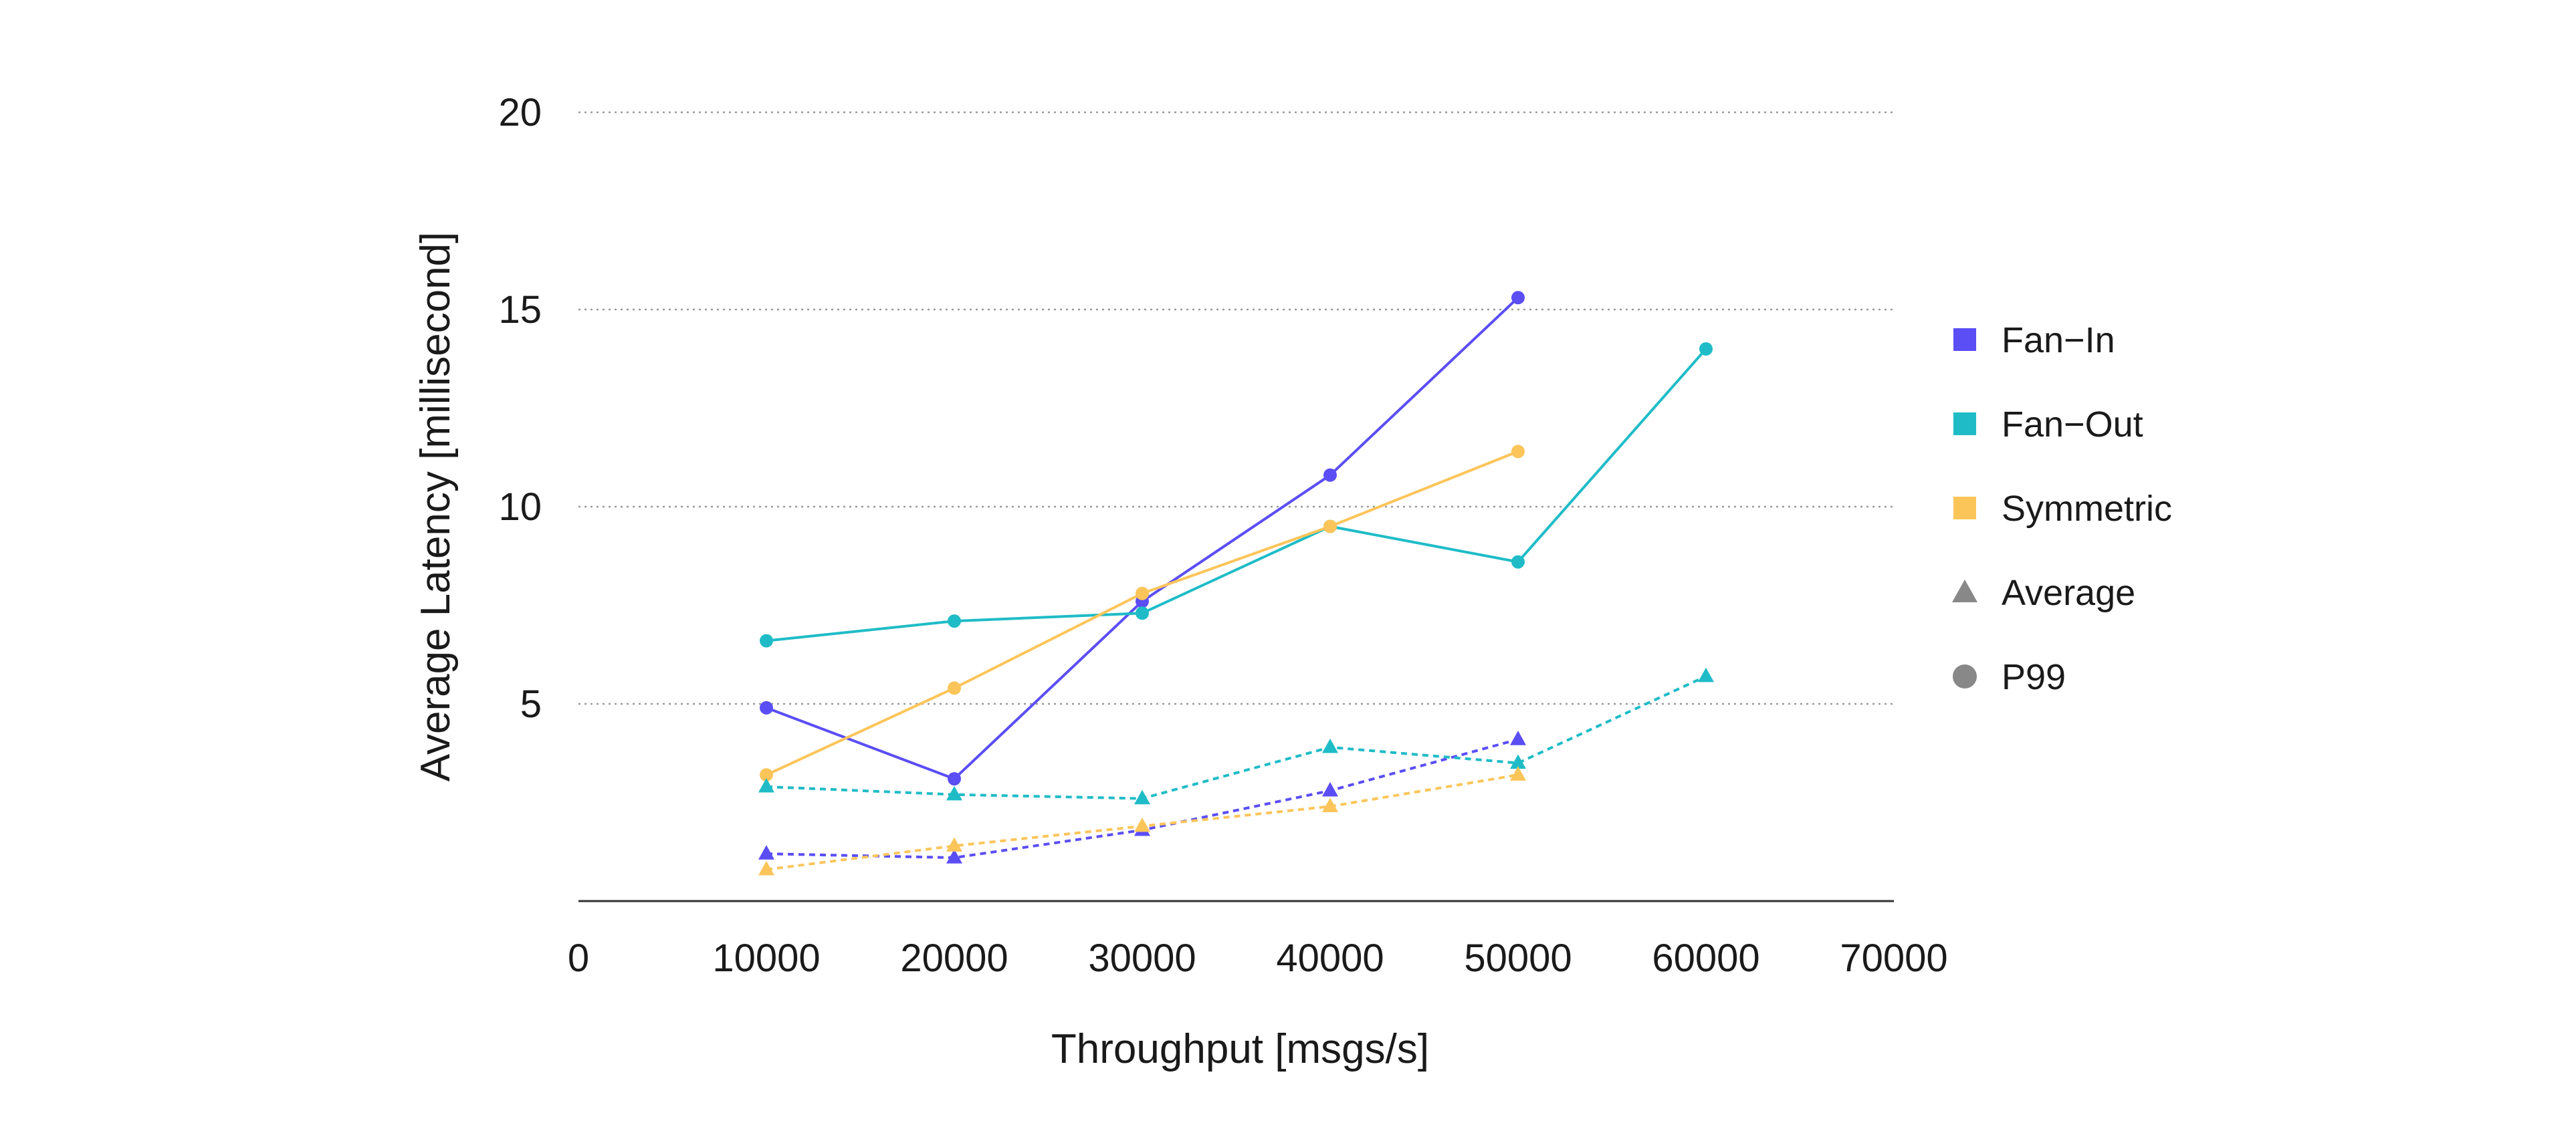  What do you see at coordinates (1965, 591) in the screenshot?
I see `legend-triangle-icon` at bounding box center [1965, 591].